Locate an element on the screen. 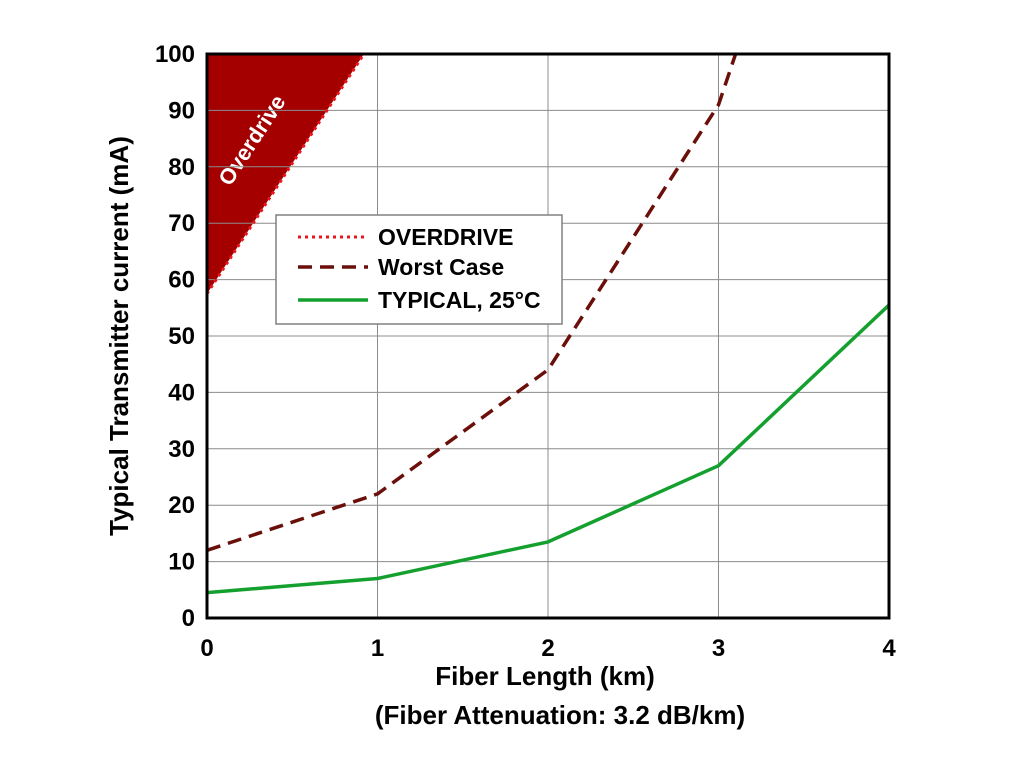 The image size is (1025, 765). x-tick-label: 4 is located at coordinates (889, 648).